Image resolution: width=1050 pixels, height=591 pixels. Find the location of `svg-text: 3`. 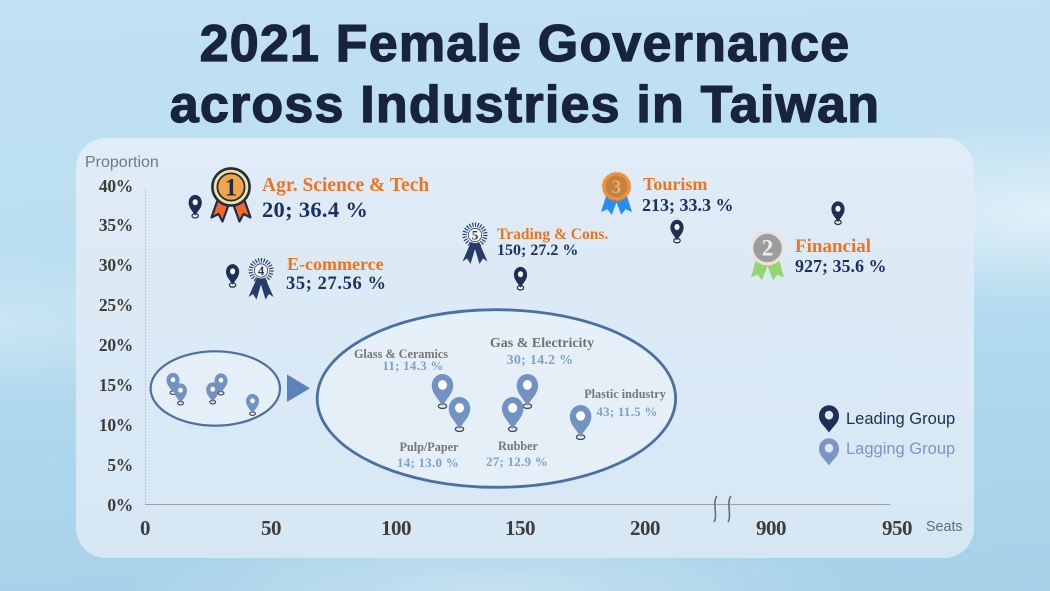

svg-text: 3 is located at coordinates (617, 187).